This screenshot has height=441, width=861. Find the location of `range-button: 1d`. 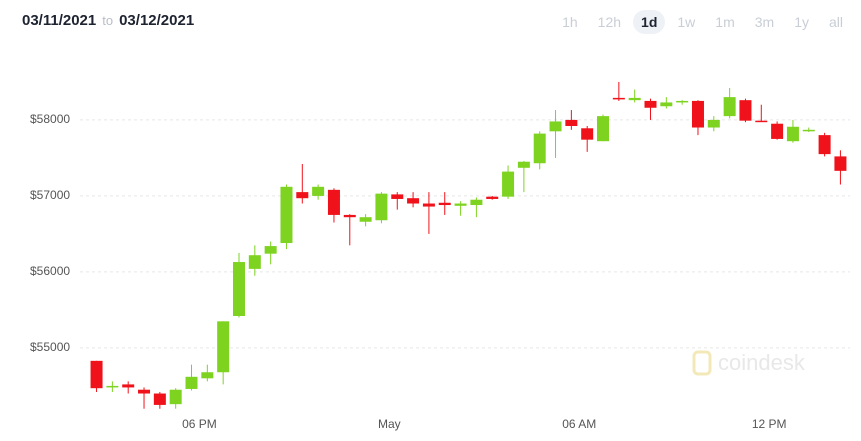

range-button: 1d is located at coordinates (649, 22).